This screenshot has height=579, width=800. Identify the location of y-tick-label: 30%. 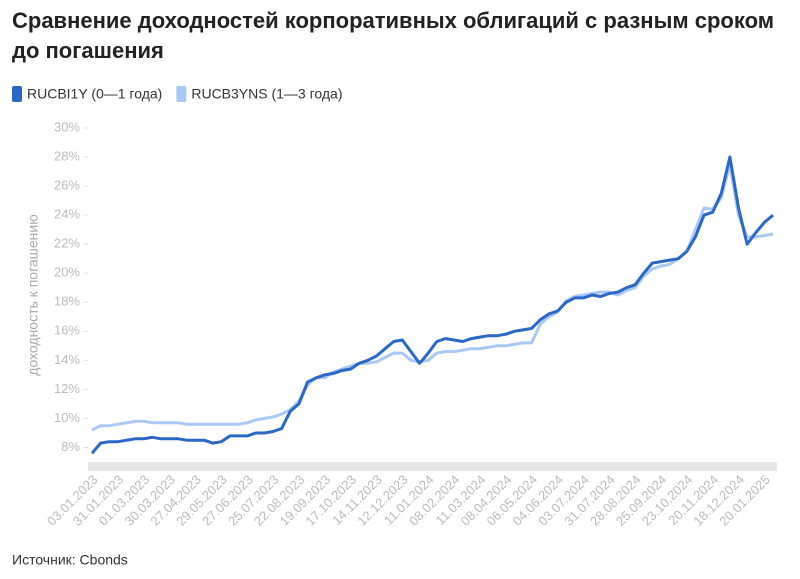
(67, 126).